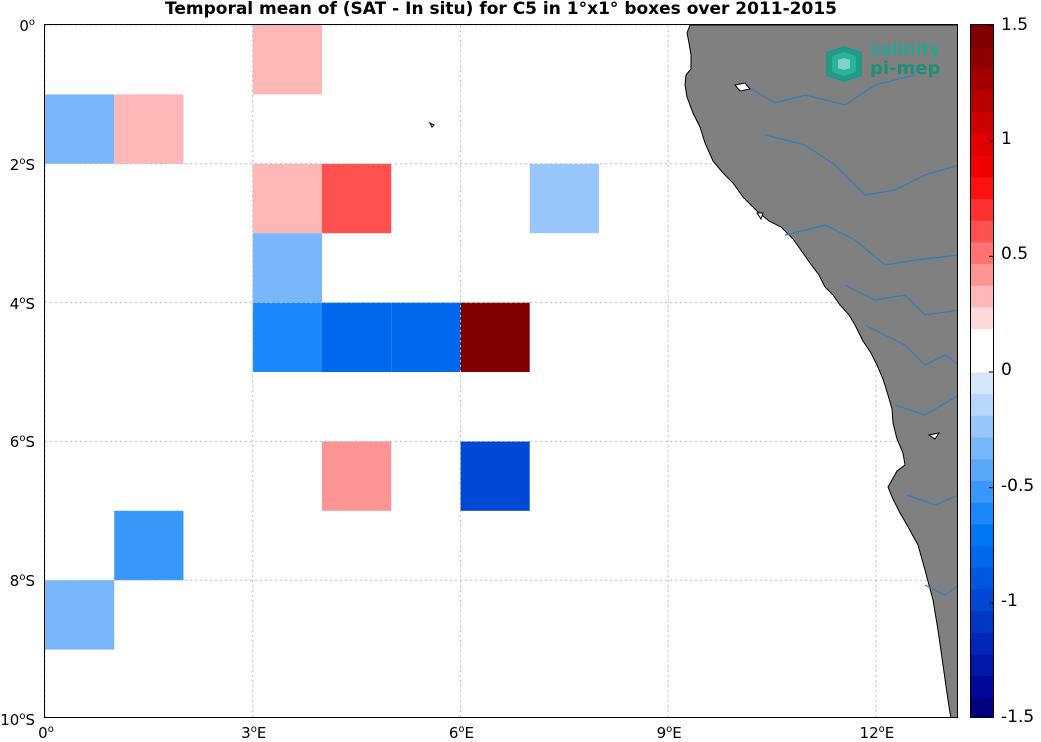 The image size is (1041, 742). I want to click on colorbar-tick-label: 1, so click(1006, 138).